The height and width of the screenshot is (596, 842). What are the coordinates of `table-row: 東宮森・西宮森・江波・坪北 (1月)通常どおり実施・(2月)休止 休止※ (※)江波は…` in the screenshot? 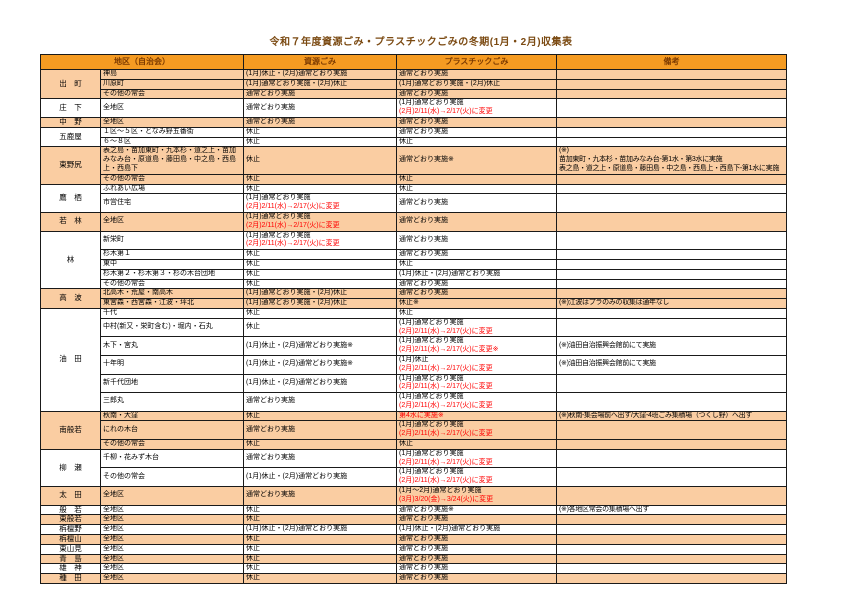 It's located at (414, 303).